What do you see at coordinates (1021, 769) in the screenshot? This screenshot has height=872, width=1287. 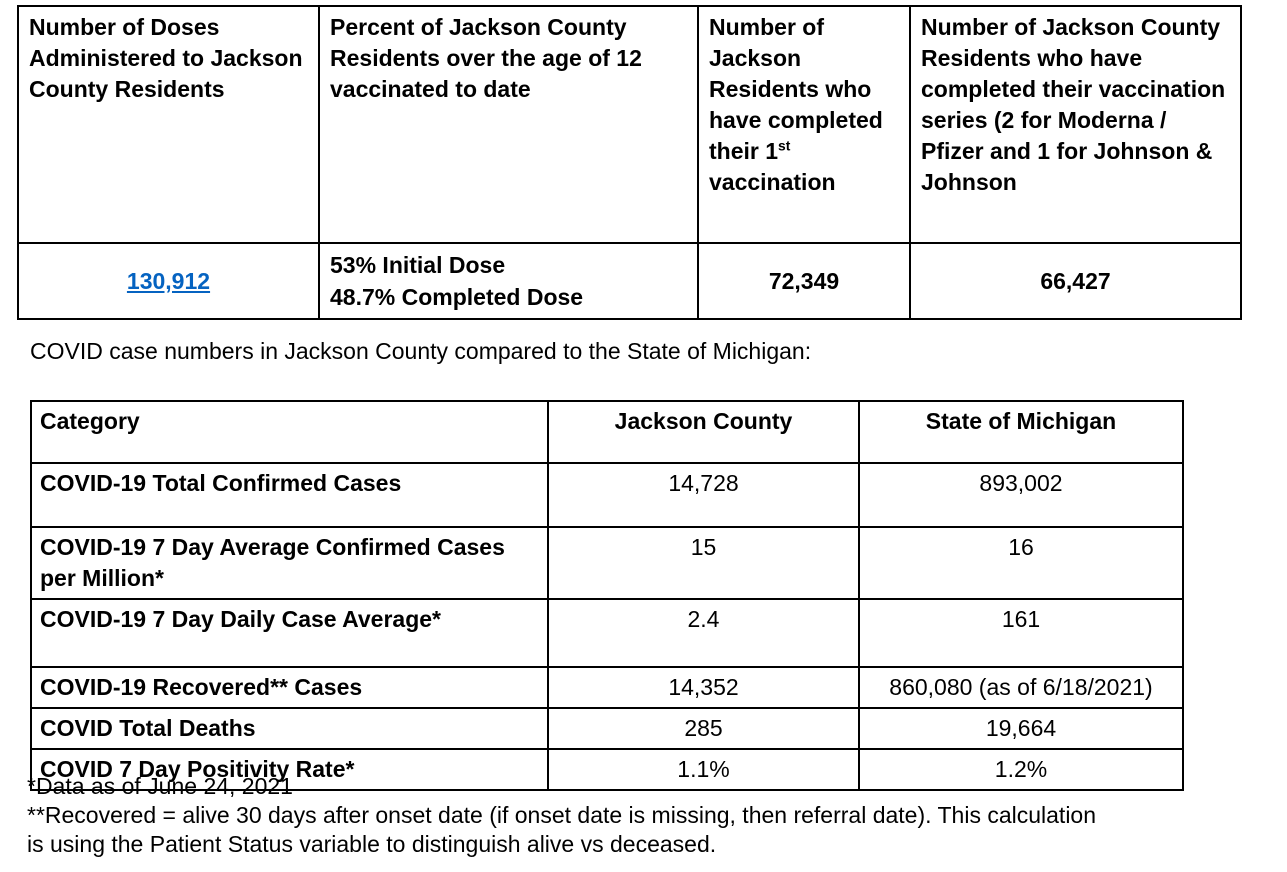 I see `case-row-michigan-value: 1.2%` at bounding box center [1021, 769].